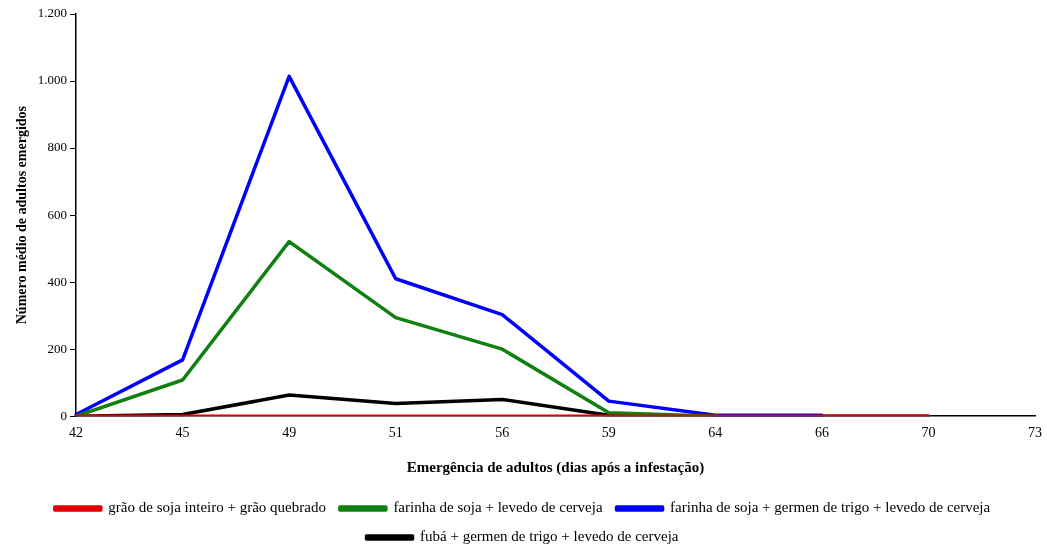 The image size is (1047, 559). Describe the element at coordinates (549, 536) in the screenshot. I see `legend-label: fubá + germen de trigo + levedo de cerveja` at that location.